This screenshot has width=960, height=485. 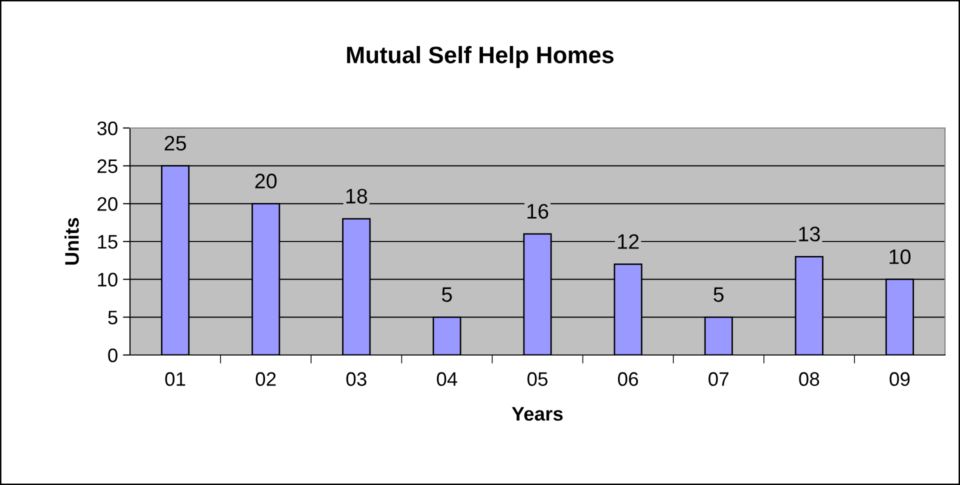 I want to click on x-tick-label: 05, so click(x=537, y=379).